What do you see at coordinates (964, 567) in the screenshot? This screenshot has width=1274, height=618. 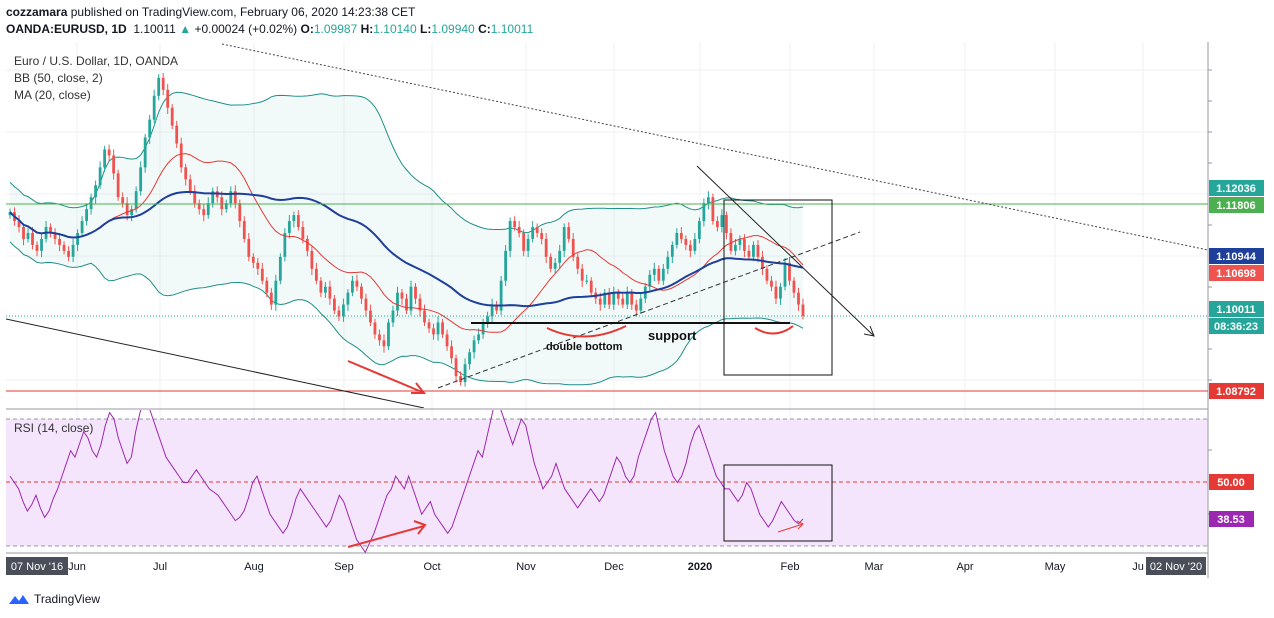 I see `x-tick-apr: Apr` at bounding box center [964, 567].